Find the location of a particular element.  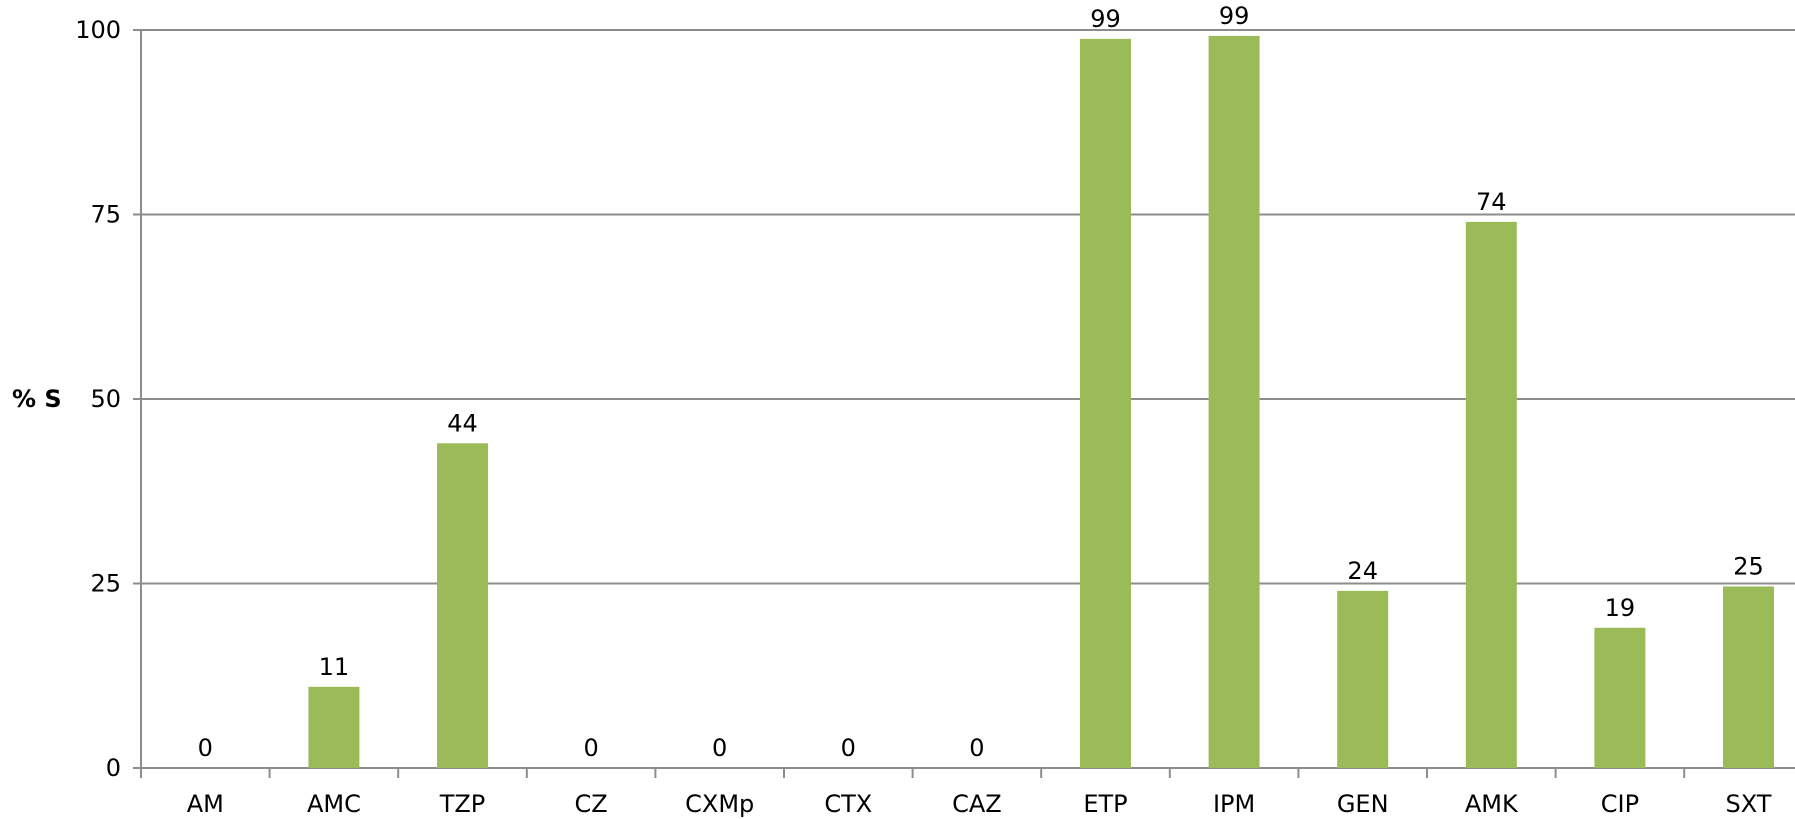

x-category-label: CAZ is located at coordinates (977, 804).